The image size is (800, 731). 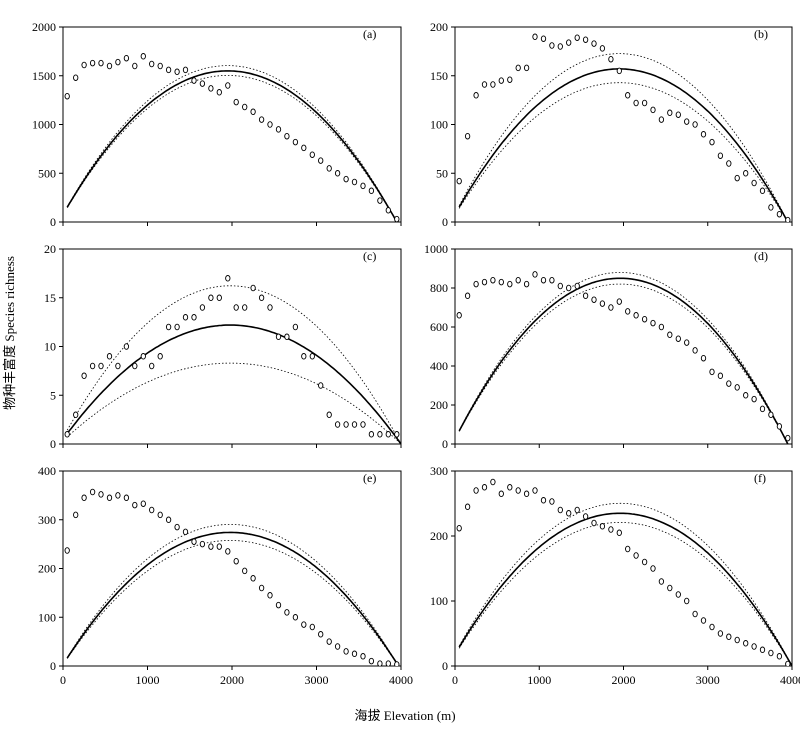 What do you see at coordinates (50, 249) in the screenshot?
I see `y-tick-label: 20` at bounding box center [50, 249].